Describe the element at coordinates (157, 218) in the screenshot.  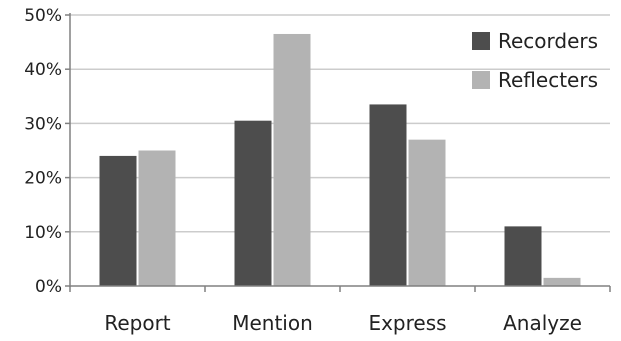
I see `bar-reflecters-report` at that location.